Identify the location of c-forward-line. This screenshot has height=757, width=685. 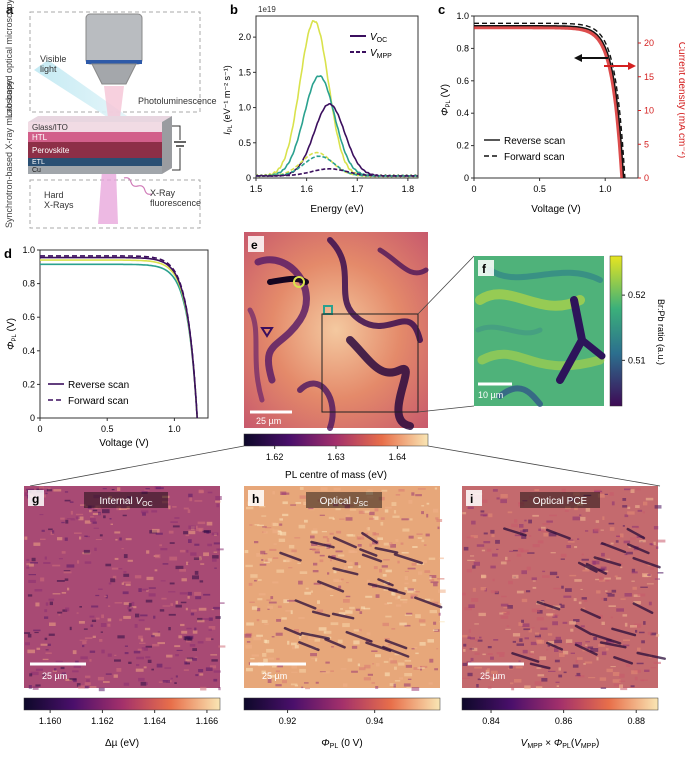
(550, 100).